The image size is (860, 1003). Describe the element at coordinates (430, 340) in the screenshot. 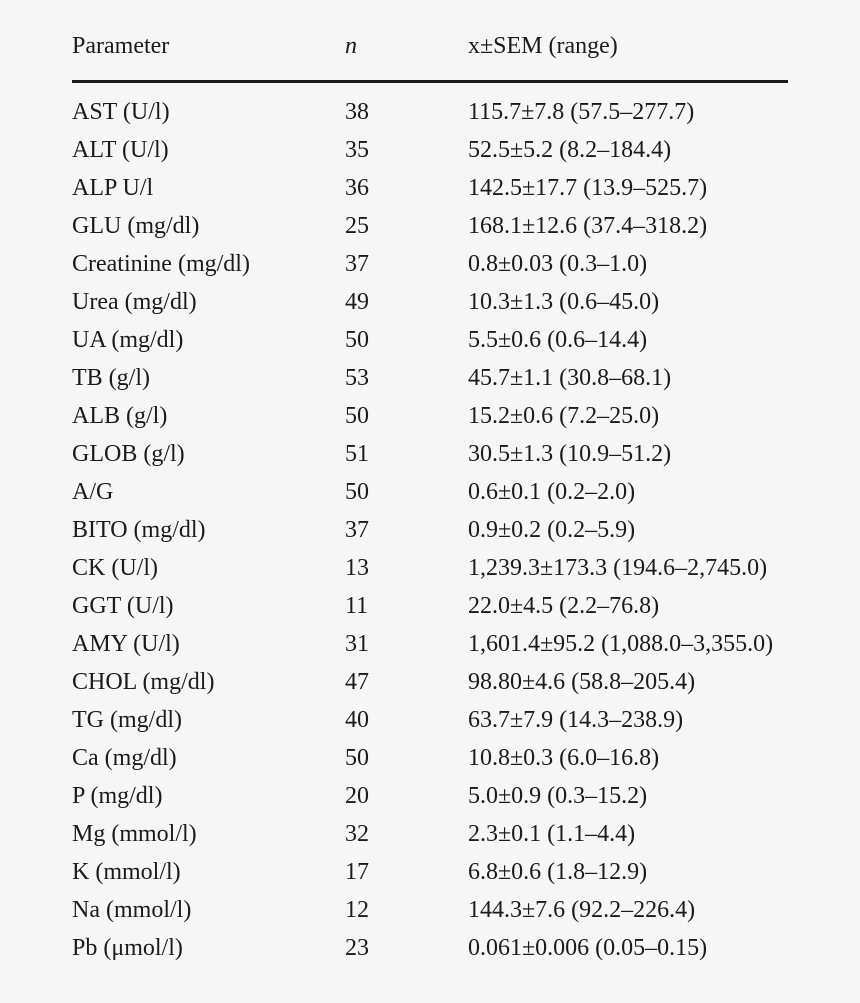

I see `table-row: UA (mg/dl) 50 5.5±0.6 (0.6–14.4)` at that location.